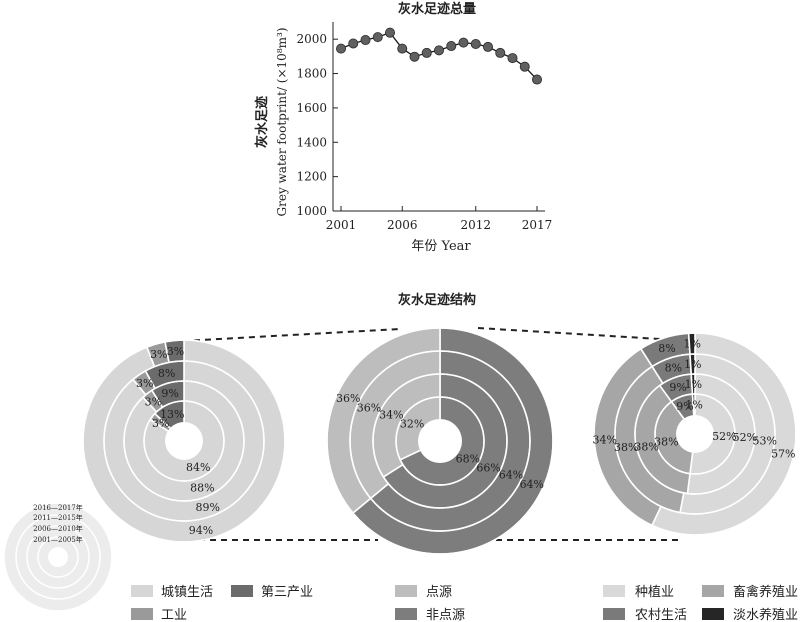  Describe the element at coordinates (765, 614) in the screenshot. I see `legend-label-aquaculture: 淡水养殖业` at that location.